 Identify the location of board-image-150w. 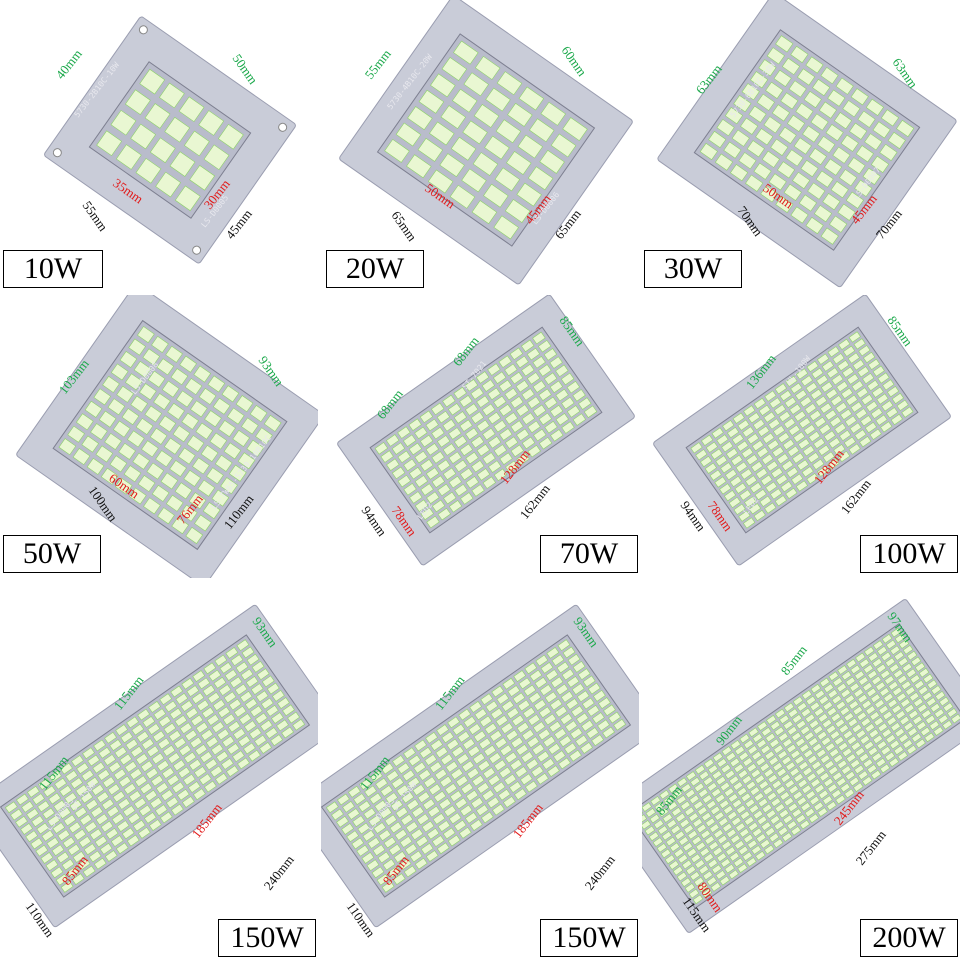
(159, 766).